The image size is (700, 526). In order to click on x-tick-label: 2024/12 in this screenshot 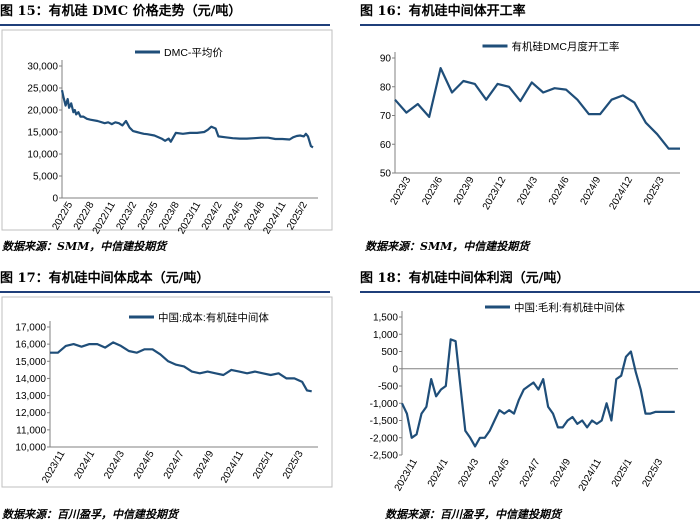, I will do `click(621, 193)`.